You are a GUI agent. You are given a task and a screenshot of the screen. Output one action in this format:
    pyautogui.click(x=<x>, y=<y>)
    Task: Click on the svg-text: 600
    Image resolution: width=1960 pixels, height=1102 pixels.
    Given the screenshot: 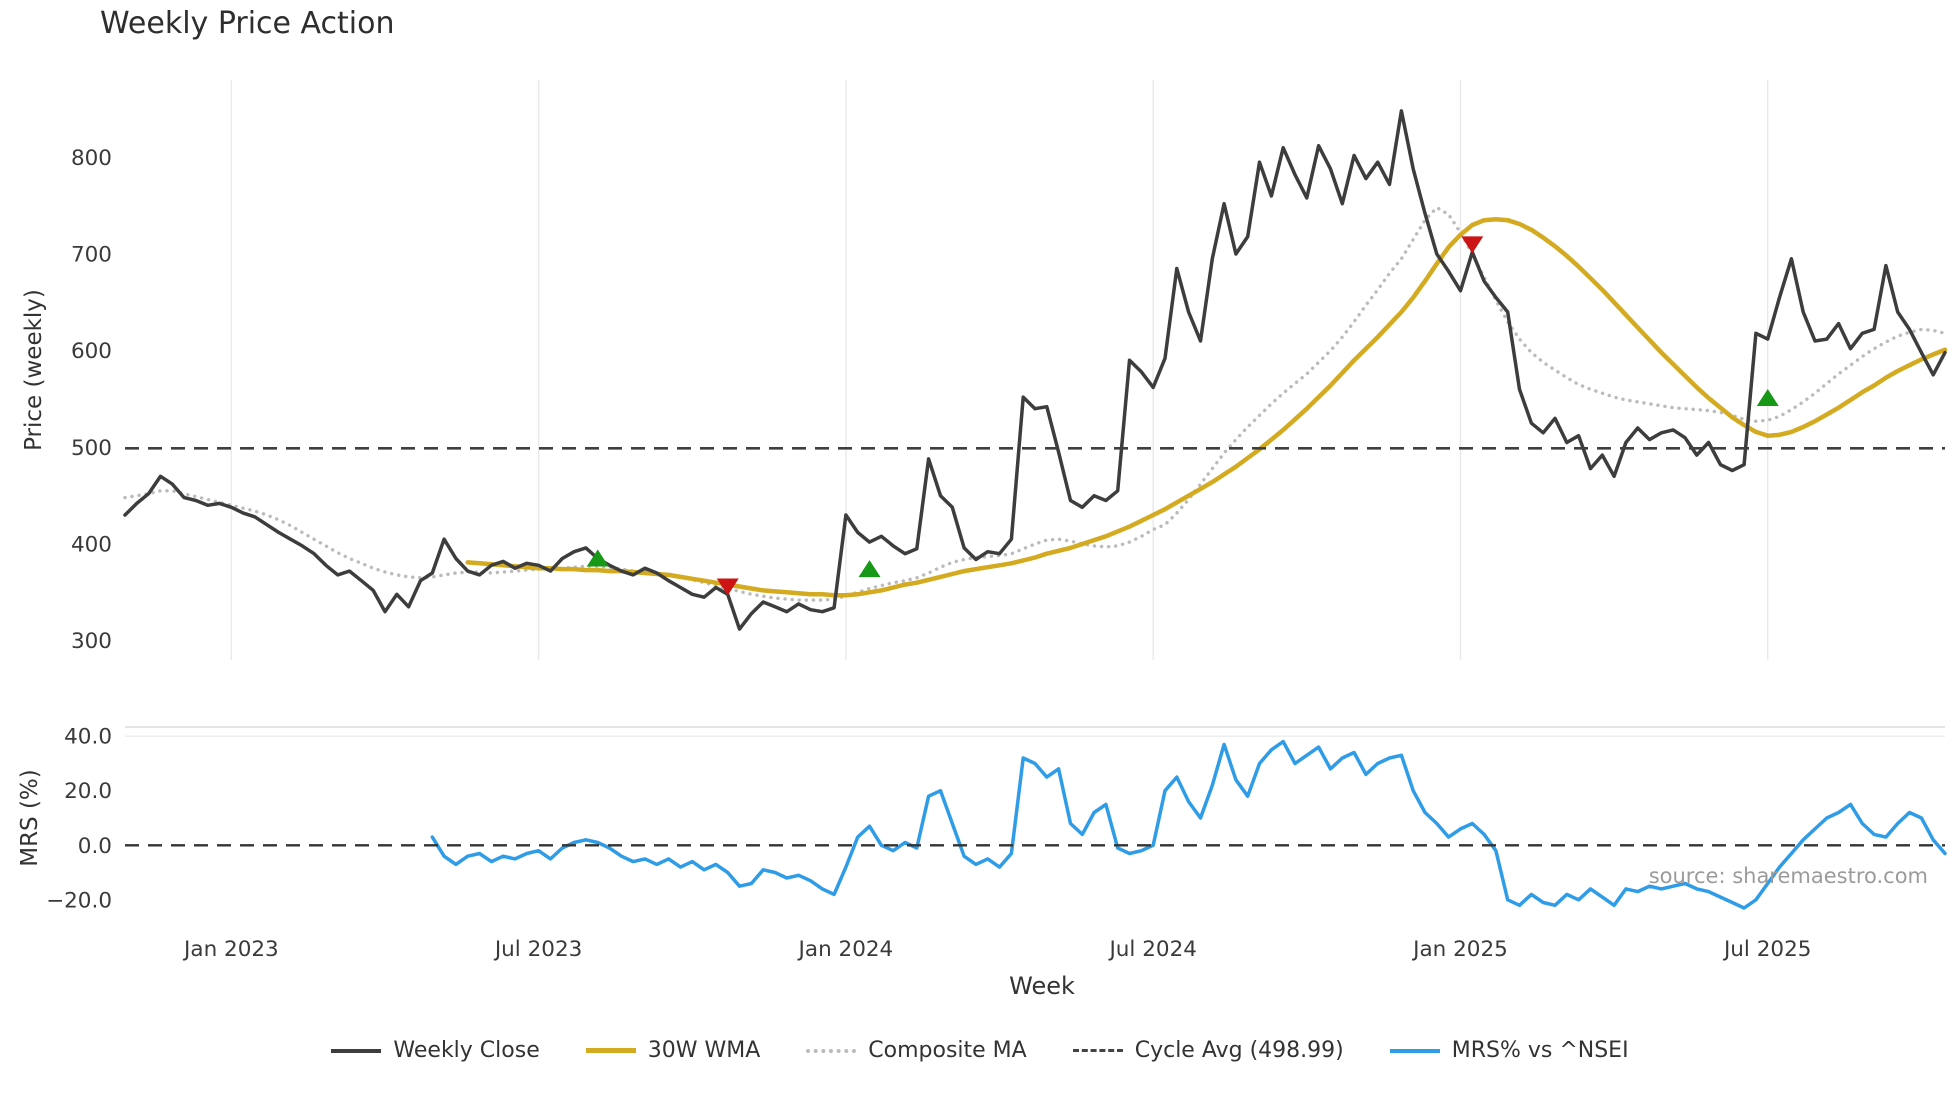 What is the action you would take?
    pyautogui.click(x=91, y=351)
    